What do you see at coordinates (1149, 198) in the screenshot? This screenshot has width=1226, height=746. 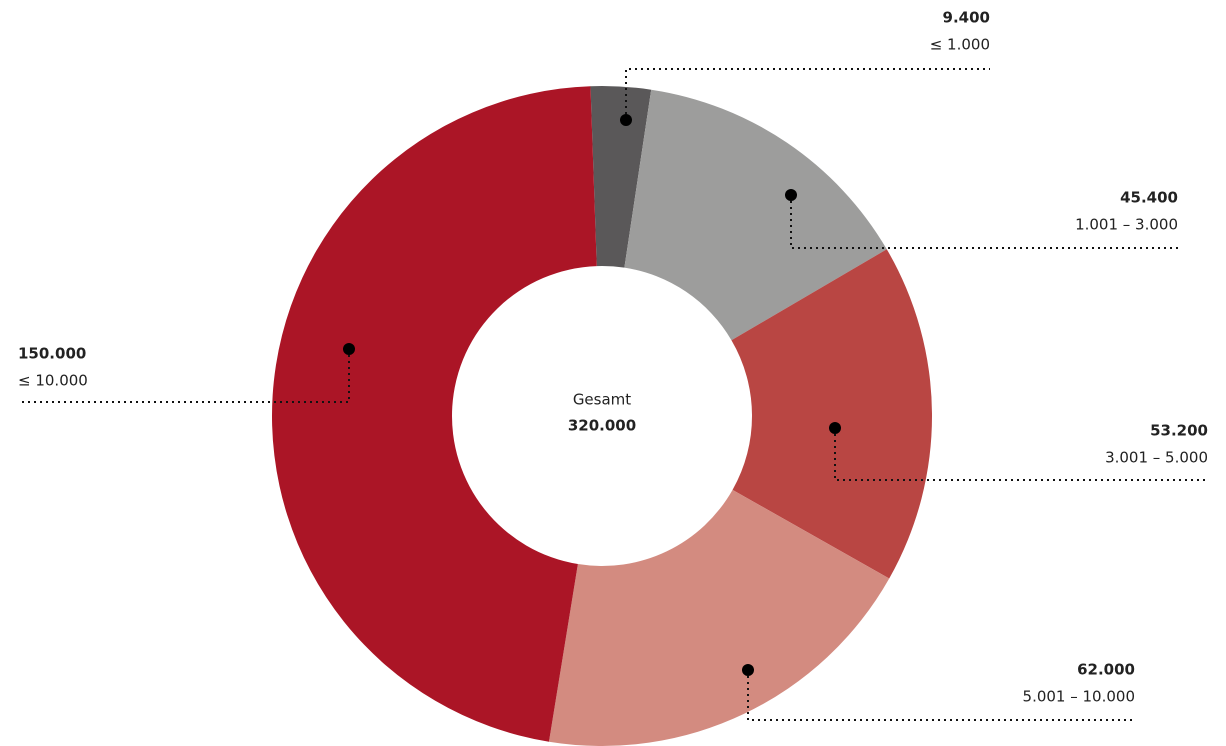 I see `value-label: 45.400` at bounding box center [1149, 198].